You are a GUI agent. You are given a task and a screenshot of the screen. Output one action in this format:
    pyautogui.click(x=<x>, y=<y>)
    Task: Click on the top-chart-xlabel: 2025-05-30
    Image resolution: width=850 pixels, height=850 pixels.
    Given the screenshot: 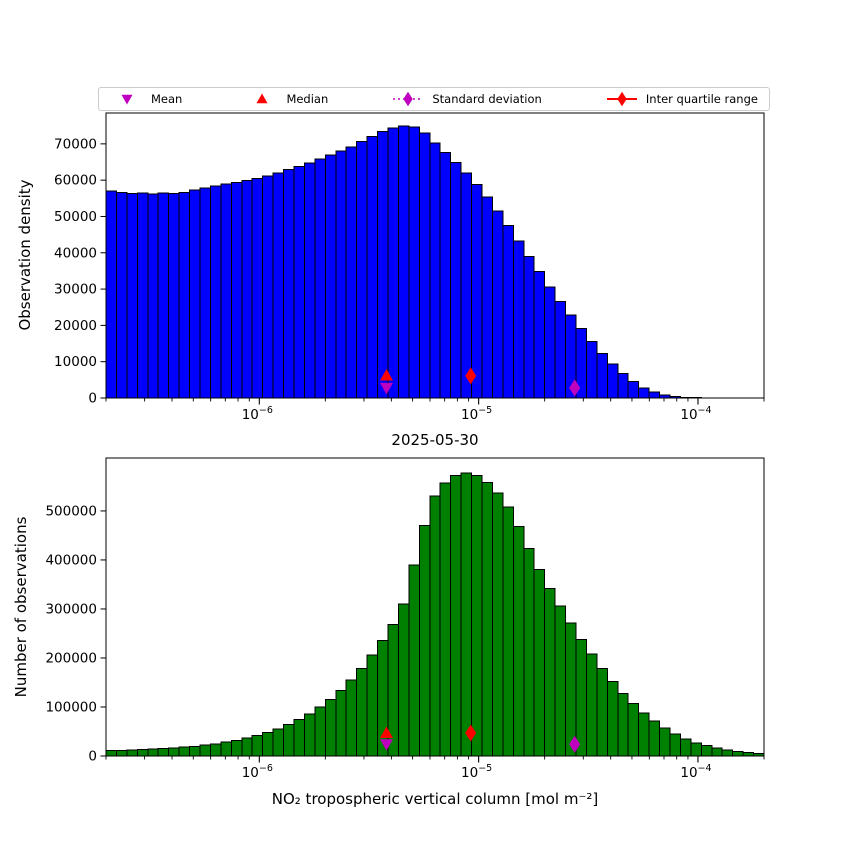 What is the action you would take?
    pyautogui.click(x=435, y=440)
    